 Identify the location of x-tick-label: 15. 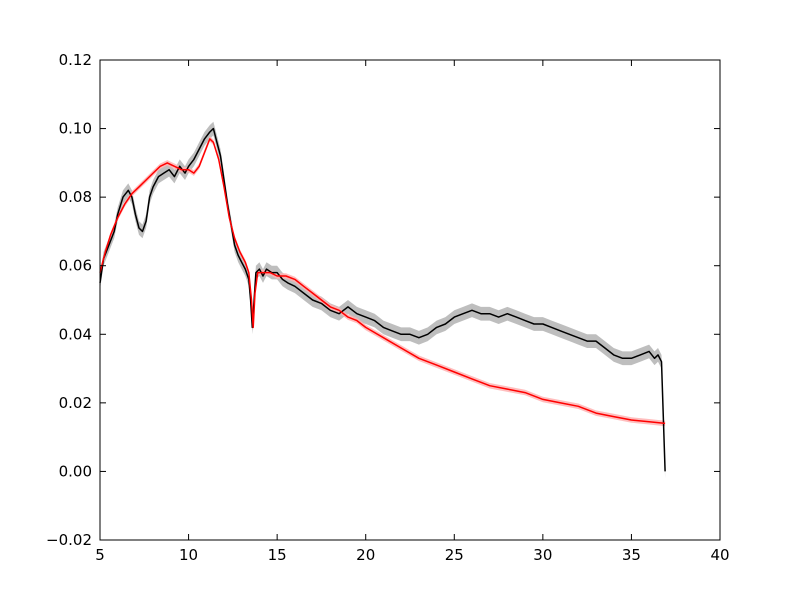
(277, 555).